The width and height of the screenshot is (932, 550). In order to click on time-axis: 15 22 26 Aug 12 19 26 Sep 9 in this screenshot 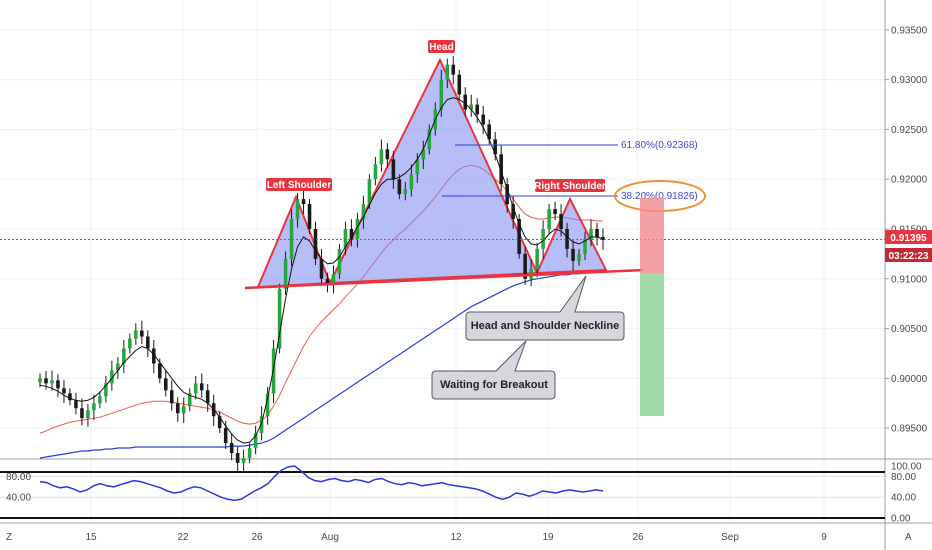, I will do `click(456, 537)`.